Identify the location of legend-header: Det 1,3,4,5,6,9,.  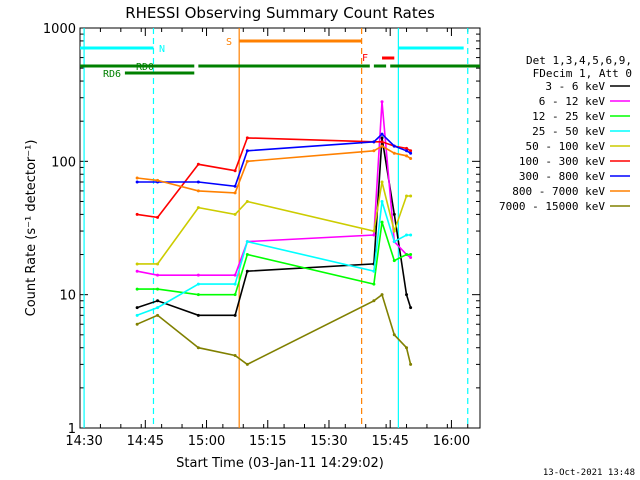
(579, 60).